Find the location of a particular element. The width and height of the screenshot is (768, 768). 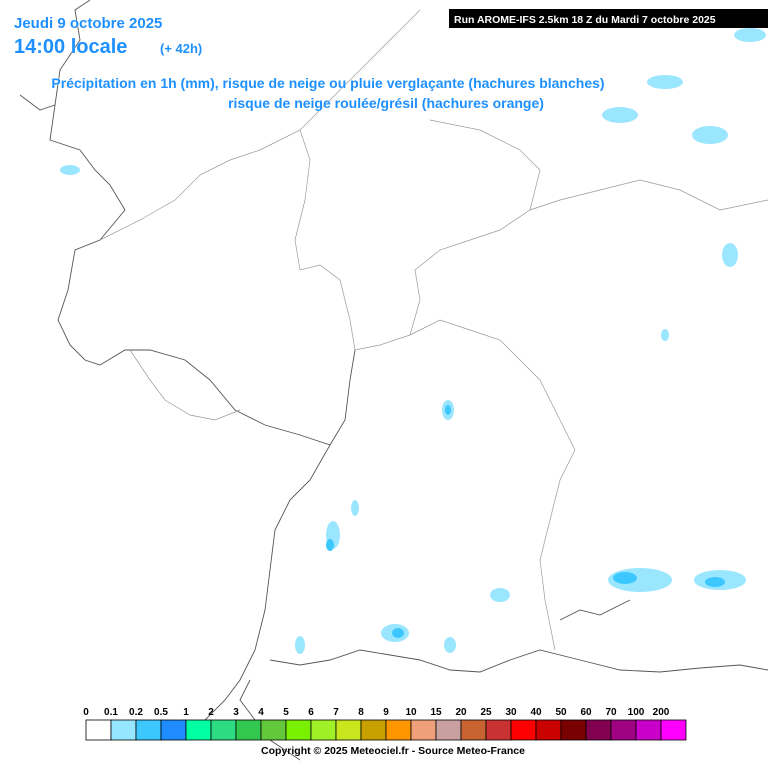

legend-label: 70 is located at coordinates (611, 712).